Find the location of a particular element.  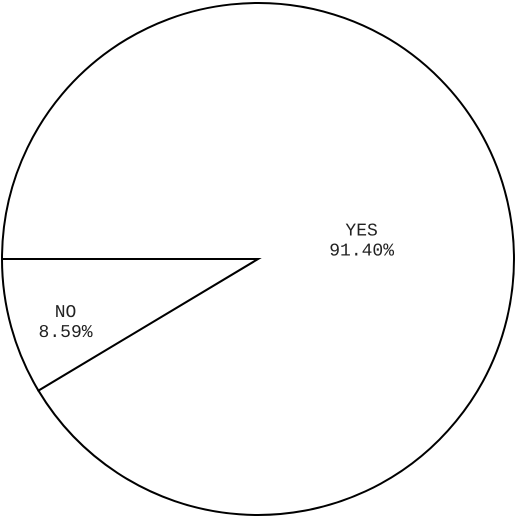

slice-label: NO is located at coordinates (65, 313).